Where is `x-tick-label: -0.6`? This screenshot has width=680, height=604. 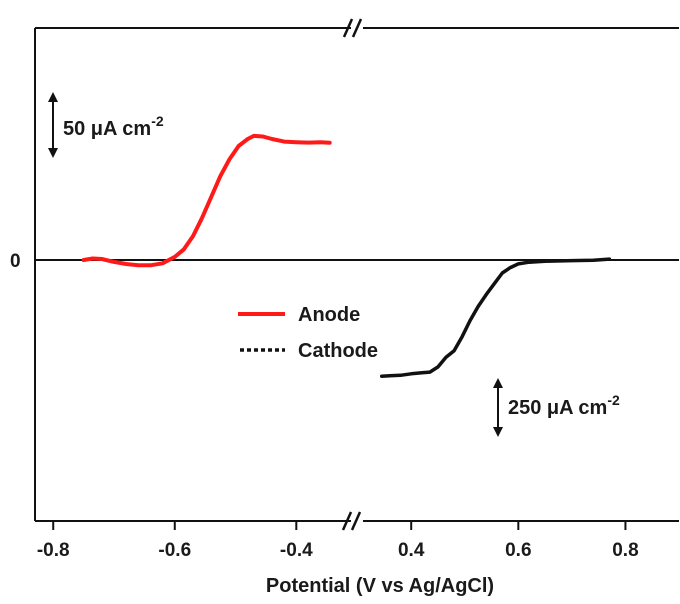
x-tick-label: -0.6 is located at coordinates (174, 550).